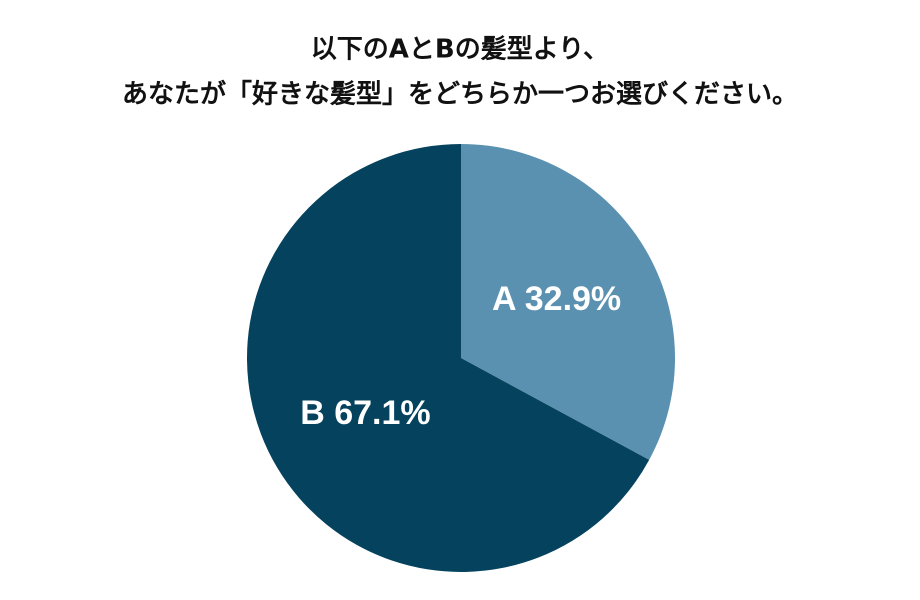  I want to click on data-label: B 67.1%, so click(365, 413).